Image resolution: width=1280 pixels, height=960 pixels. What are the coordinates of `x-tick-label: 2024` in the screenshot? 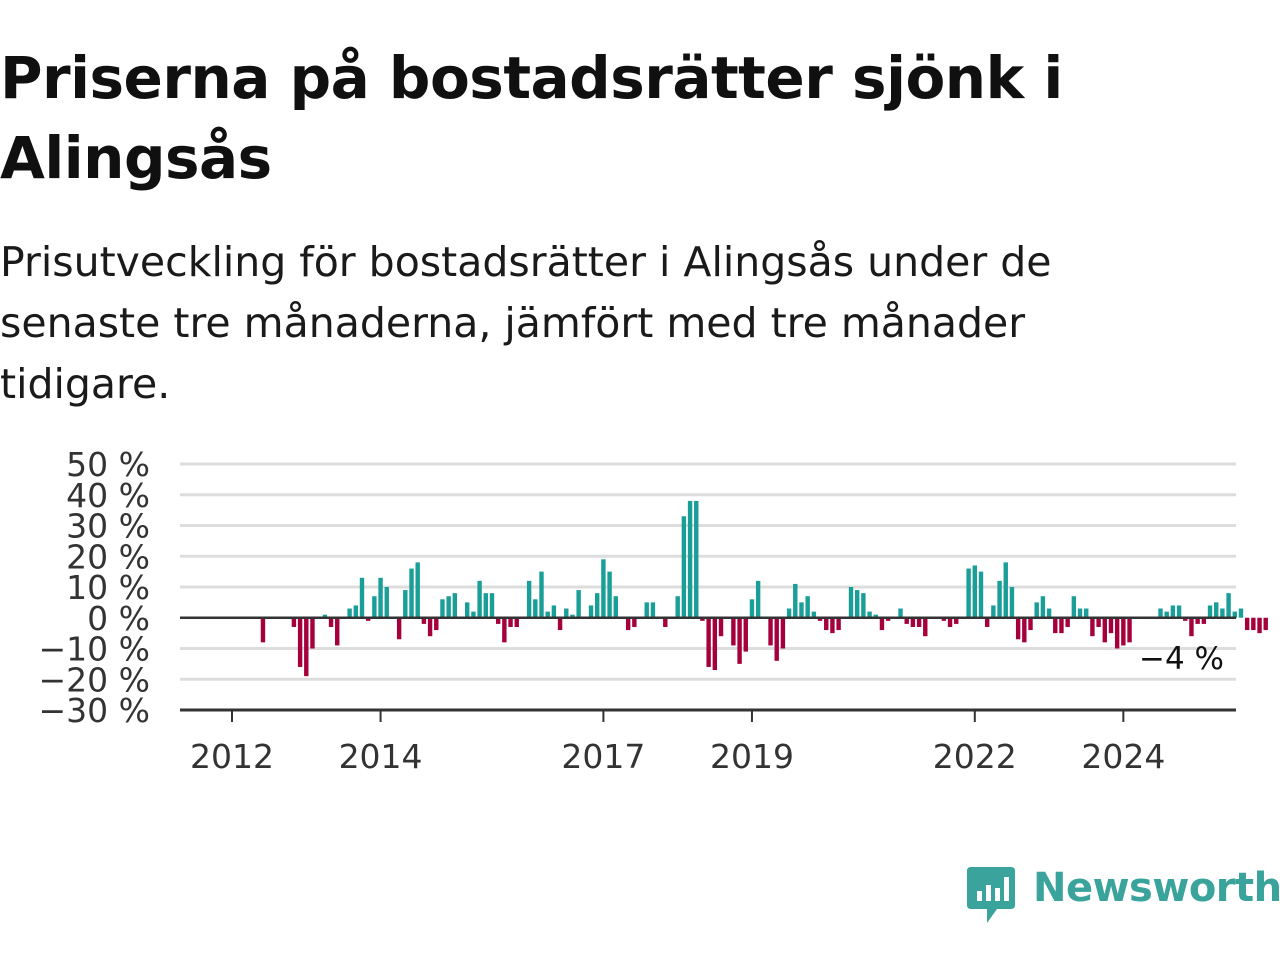 It's located at (1123, 756).